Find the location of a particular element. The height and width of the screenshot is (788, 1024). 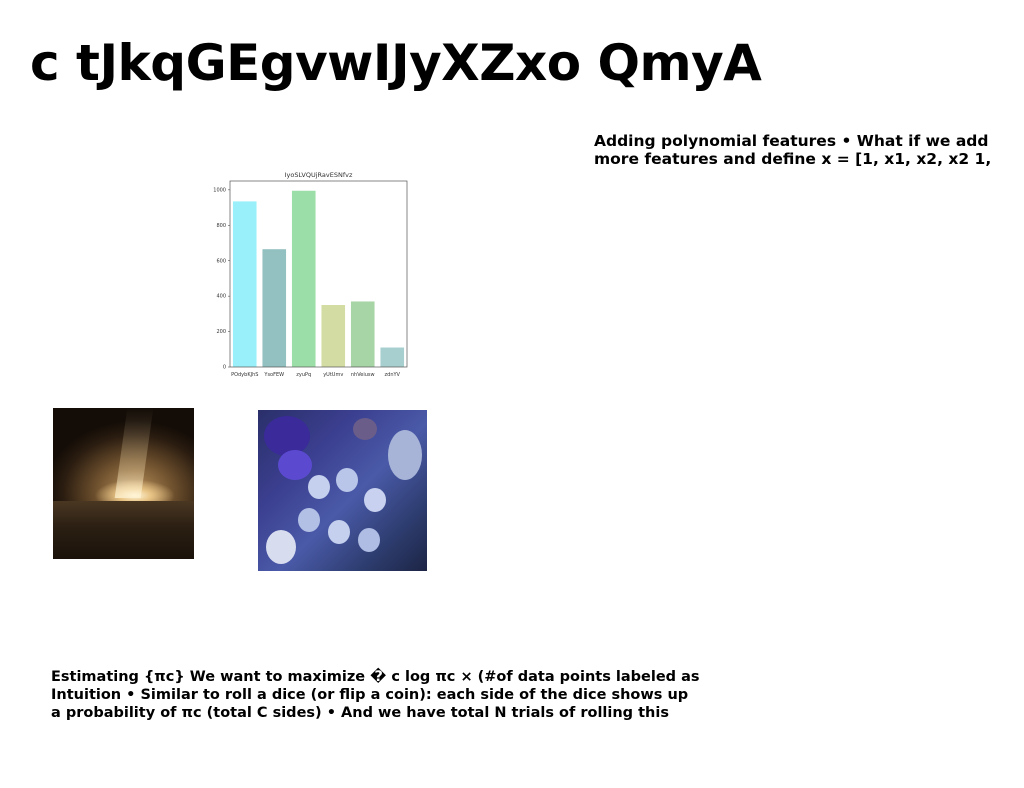

y-tick-label: 800 is located at coordinates (221, 226).